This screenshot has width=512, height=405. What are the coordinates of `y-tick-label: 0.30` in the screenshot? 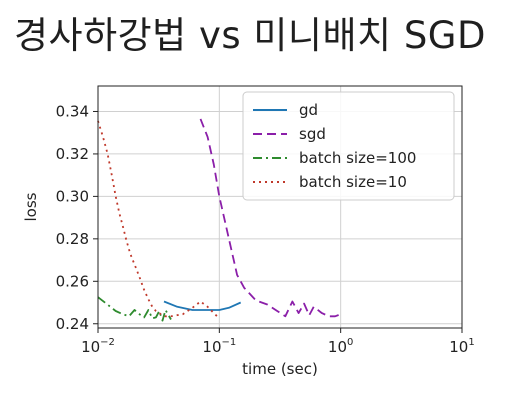 It's located at (72, 196).